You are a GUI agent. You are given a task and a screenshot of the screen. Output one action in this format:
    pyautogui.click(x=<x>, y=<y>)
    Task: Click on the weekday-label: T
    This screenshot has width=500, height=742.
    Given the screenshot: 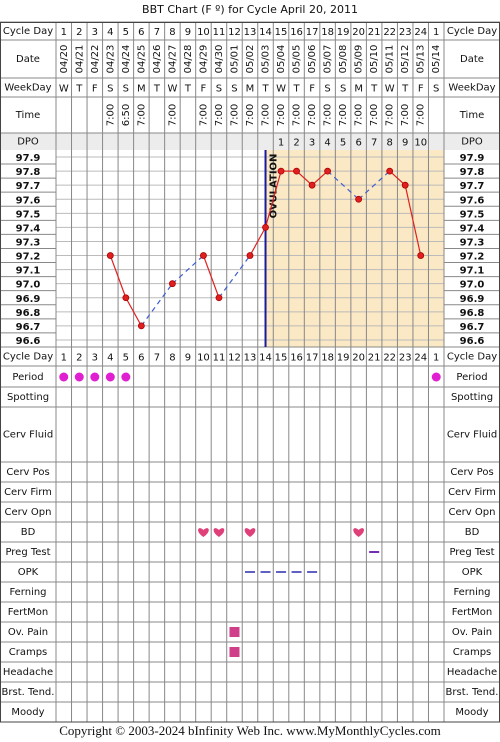 What is the action you would take?
    pyautogui.click(x=79, y=89)
    